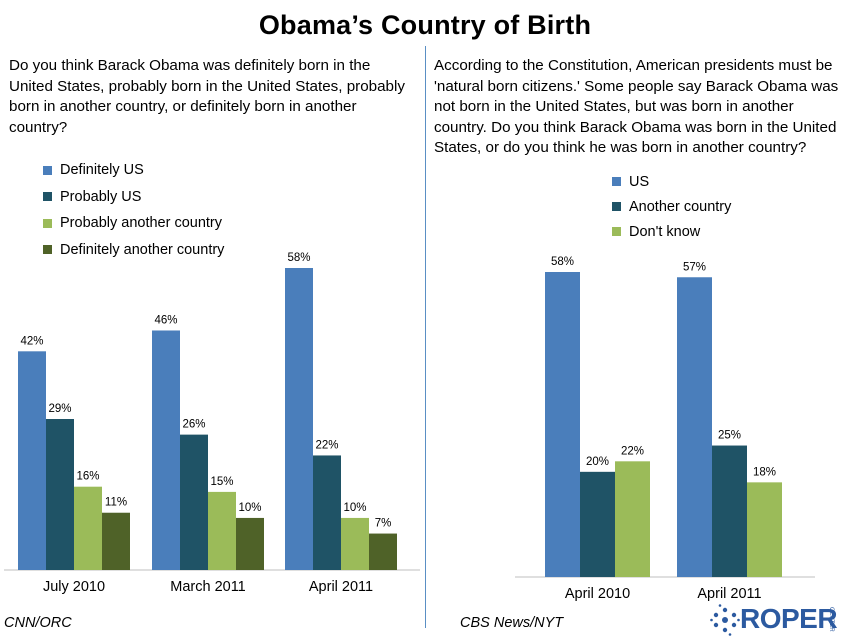 The width and height of the screenshot is (850, 642). What do you see at coordinates (165, 320) in the screenshot?
I see `data-label: 46%` at bounding box center [165, 320].